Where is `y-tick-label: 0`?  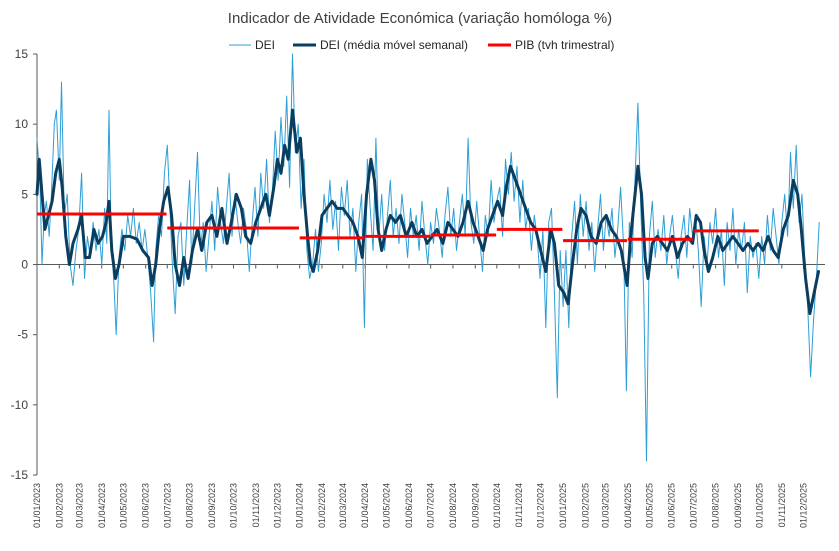
y-tick-label: 0 is located at coordinates (24, 265).